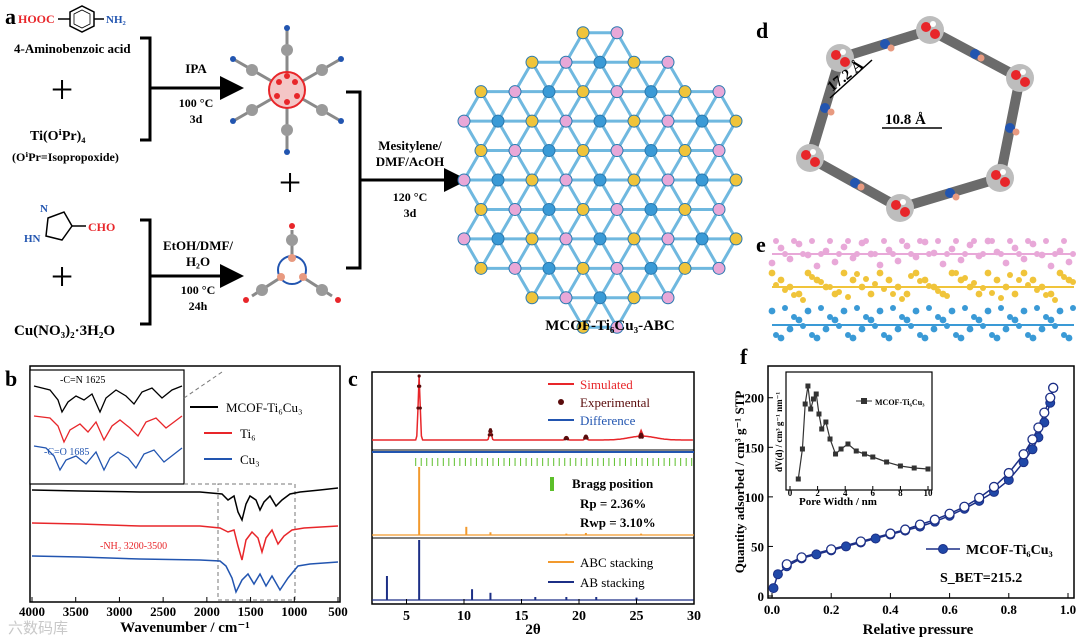 The height and width of the screenshot is (639, 1080). I want to click on pore-oxygen-atom, so click(1005, 182).